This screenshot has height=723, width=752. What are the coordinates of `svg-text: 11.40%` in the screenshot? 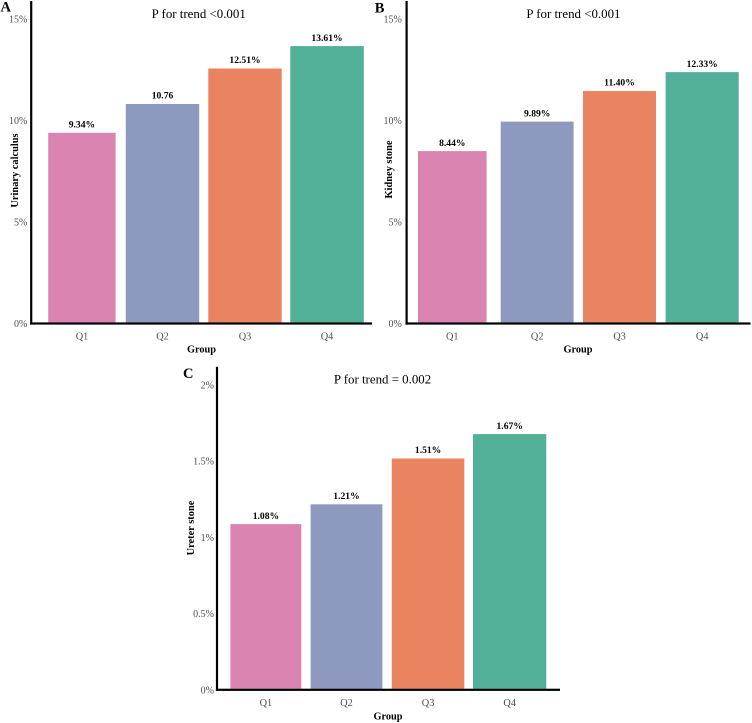 It's located at (619, 83).